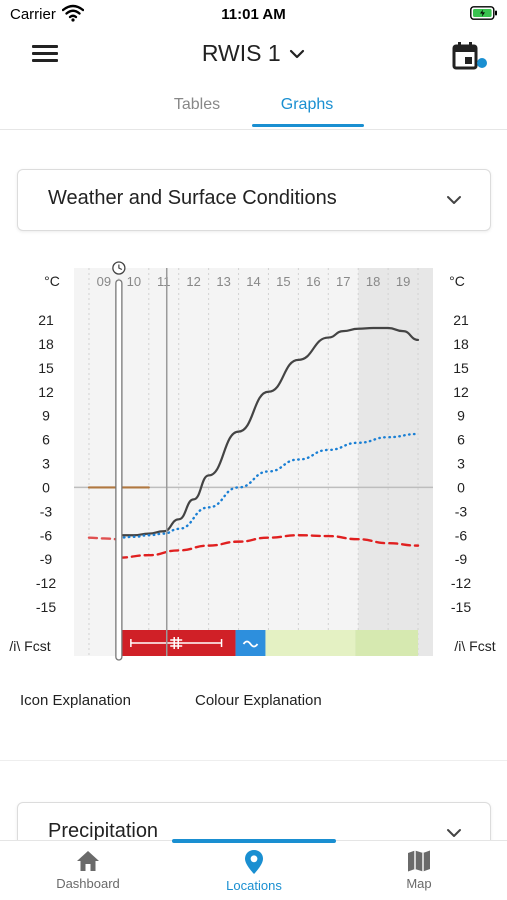  Describe the element at coordinates (192, 198) in the screenshot. I see `section-title: Weather and Surface Conditions` at that location.